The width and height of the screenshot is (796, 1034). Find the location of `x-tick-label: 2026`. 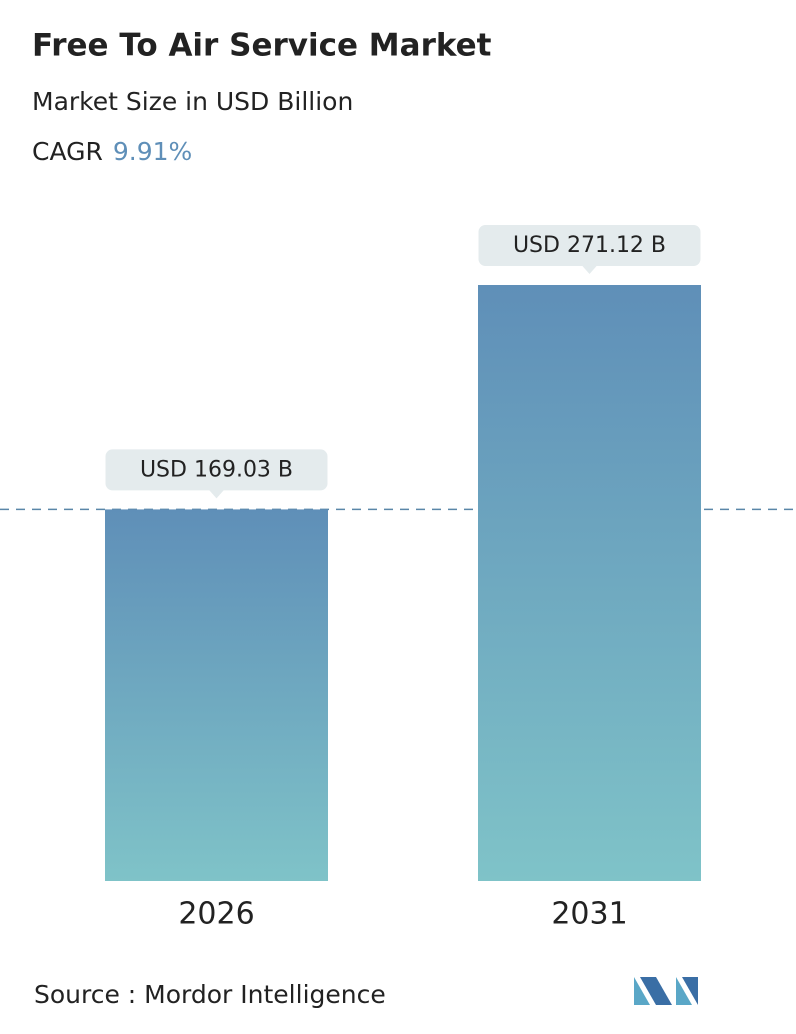

x-tick-label: 2026 is located at coordinates (216, 914).